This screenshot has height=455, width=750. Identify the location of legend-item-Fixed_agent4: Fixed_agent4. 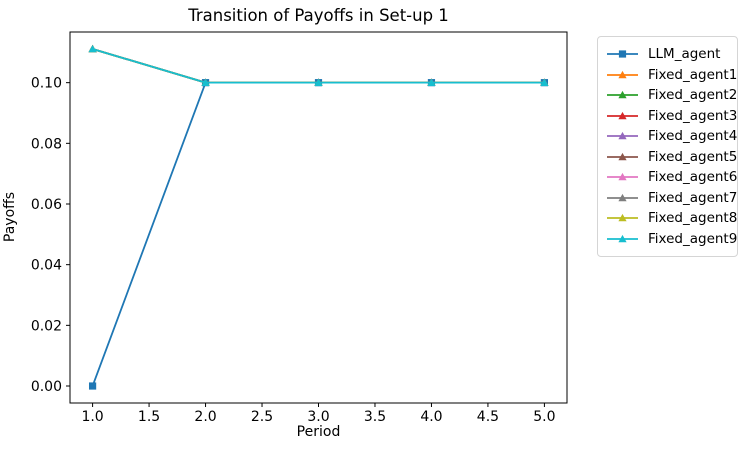
(671, 136).